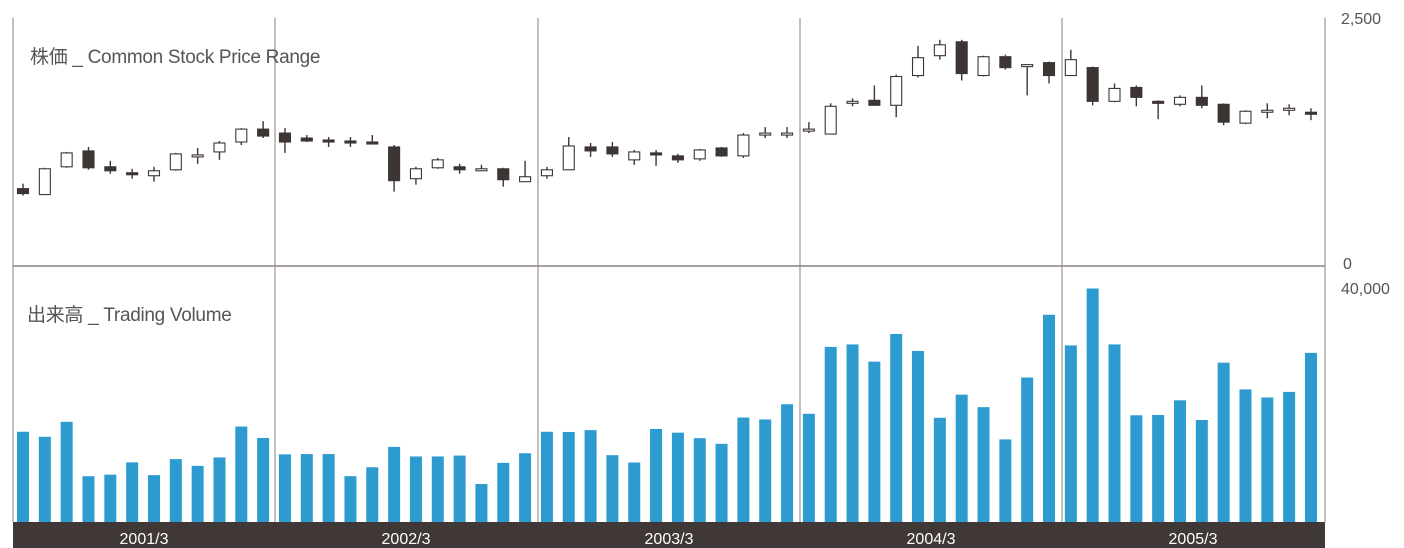 This screenshot has height=548, width=1404. Describe the element at coordinates (1365, 289) in the screenshot. I see `volume-axis-max-label: 40,000` at that location.